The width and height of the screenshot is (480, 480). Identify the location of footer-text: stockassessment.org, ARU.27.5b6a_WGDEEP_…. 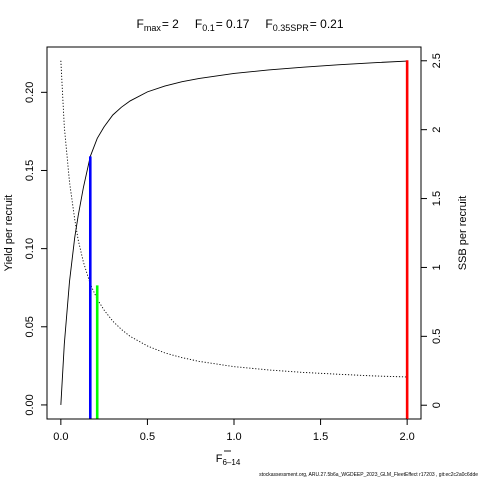
(368, 475).